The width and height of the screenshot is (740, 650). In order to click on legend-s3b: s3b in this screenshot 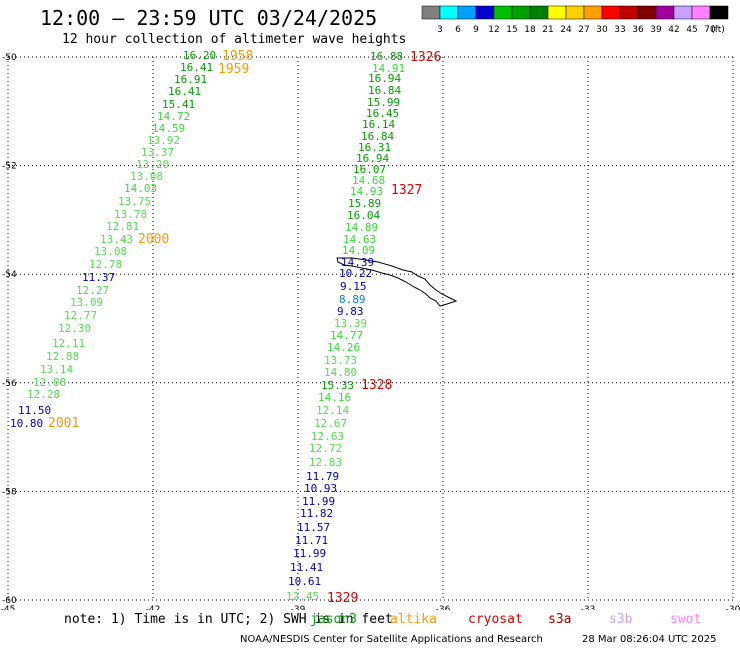, I will do `click(621, 619)`.